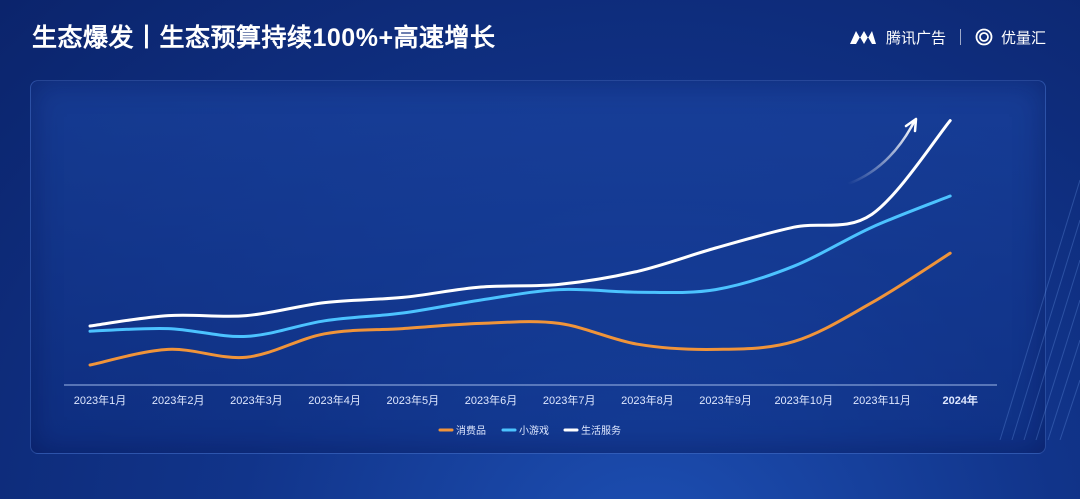 Image resolution: width=1080 pixels, height=499 pixels. I want to click on x-tick-label: 2023年3月, so click(256, 400).